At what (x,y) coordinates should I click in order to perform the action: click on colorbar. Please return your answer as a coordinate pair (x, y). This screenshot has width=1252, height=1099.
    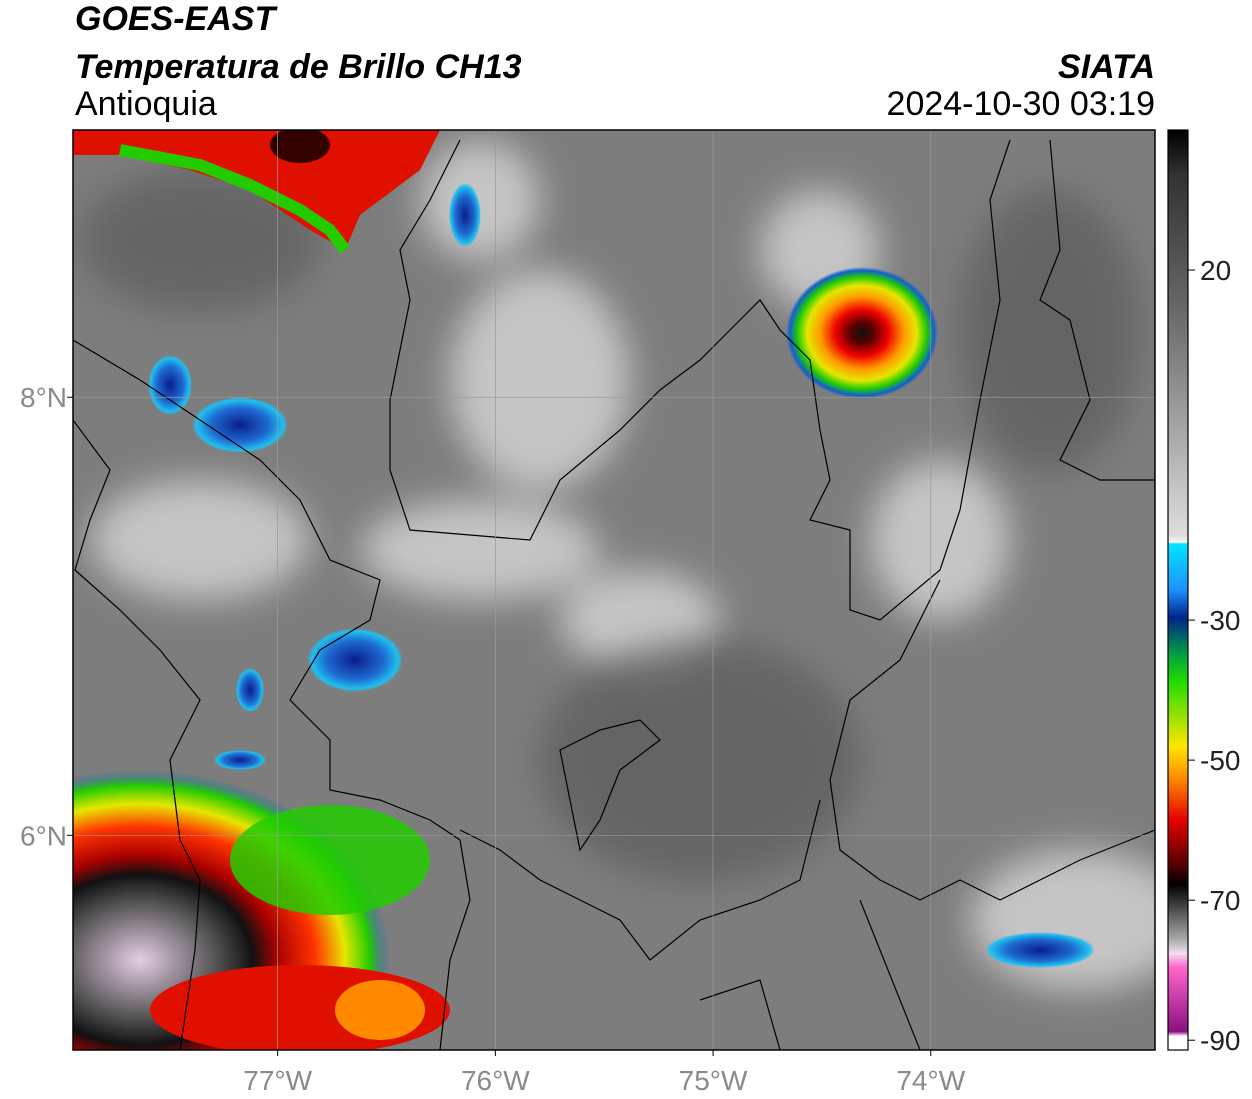
    Looking at the image, I should click on (1178, 590).